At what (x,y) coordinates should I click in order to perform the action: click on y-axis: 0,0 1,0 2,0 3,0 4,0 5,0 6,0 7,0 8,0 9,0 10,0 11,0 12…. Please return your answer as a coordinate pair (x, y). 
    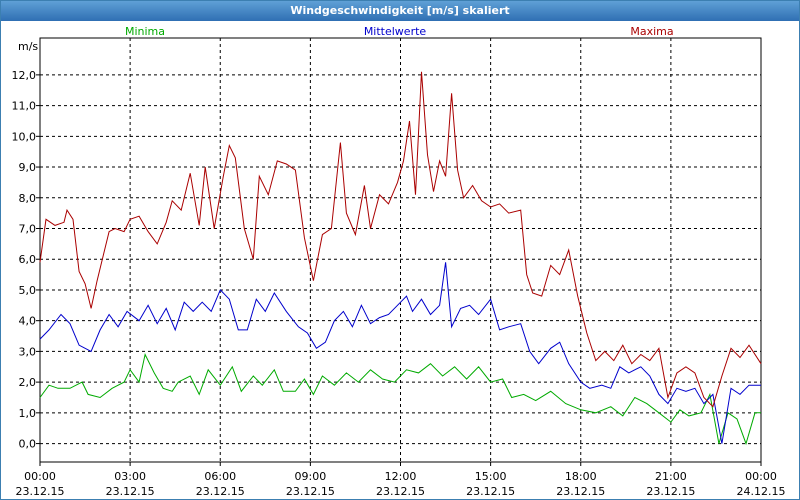
    Looking at the image, I should click on (26, 260).